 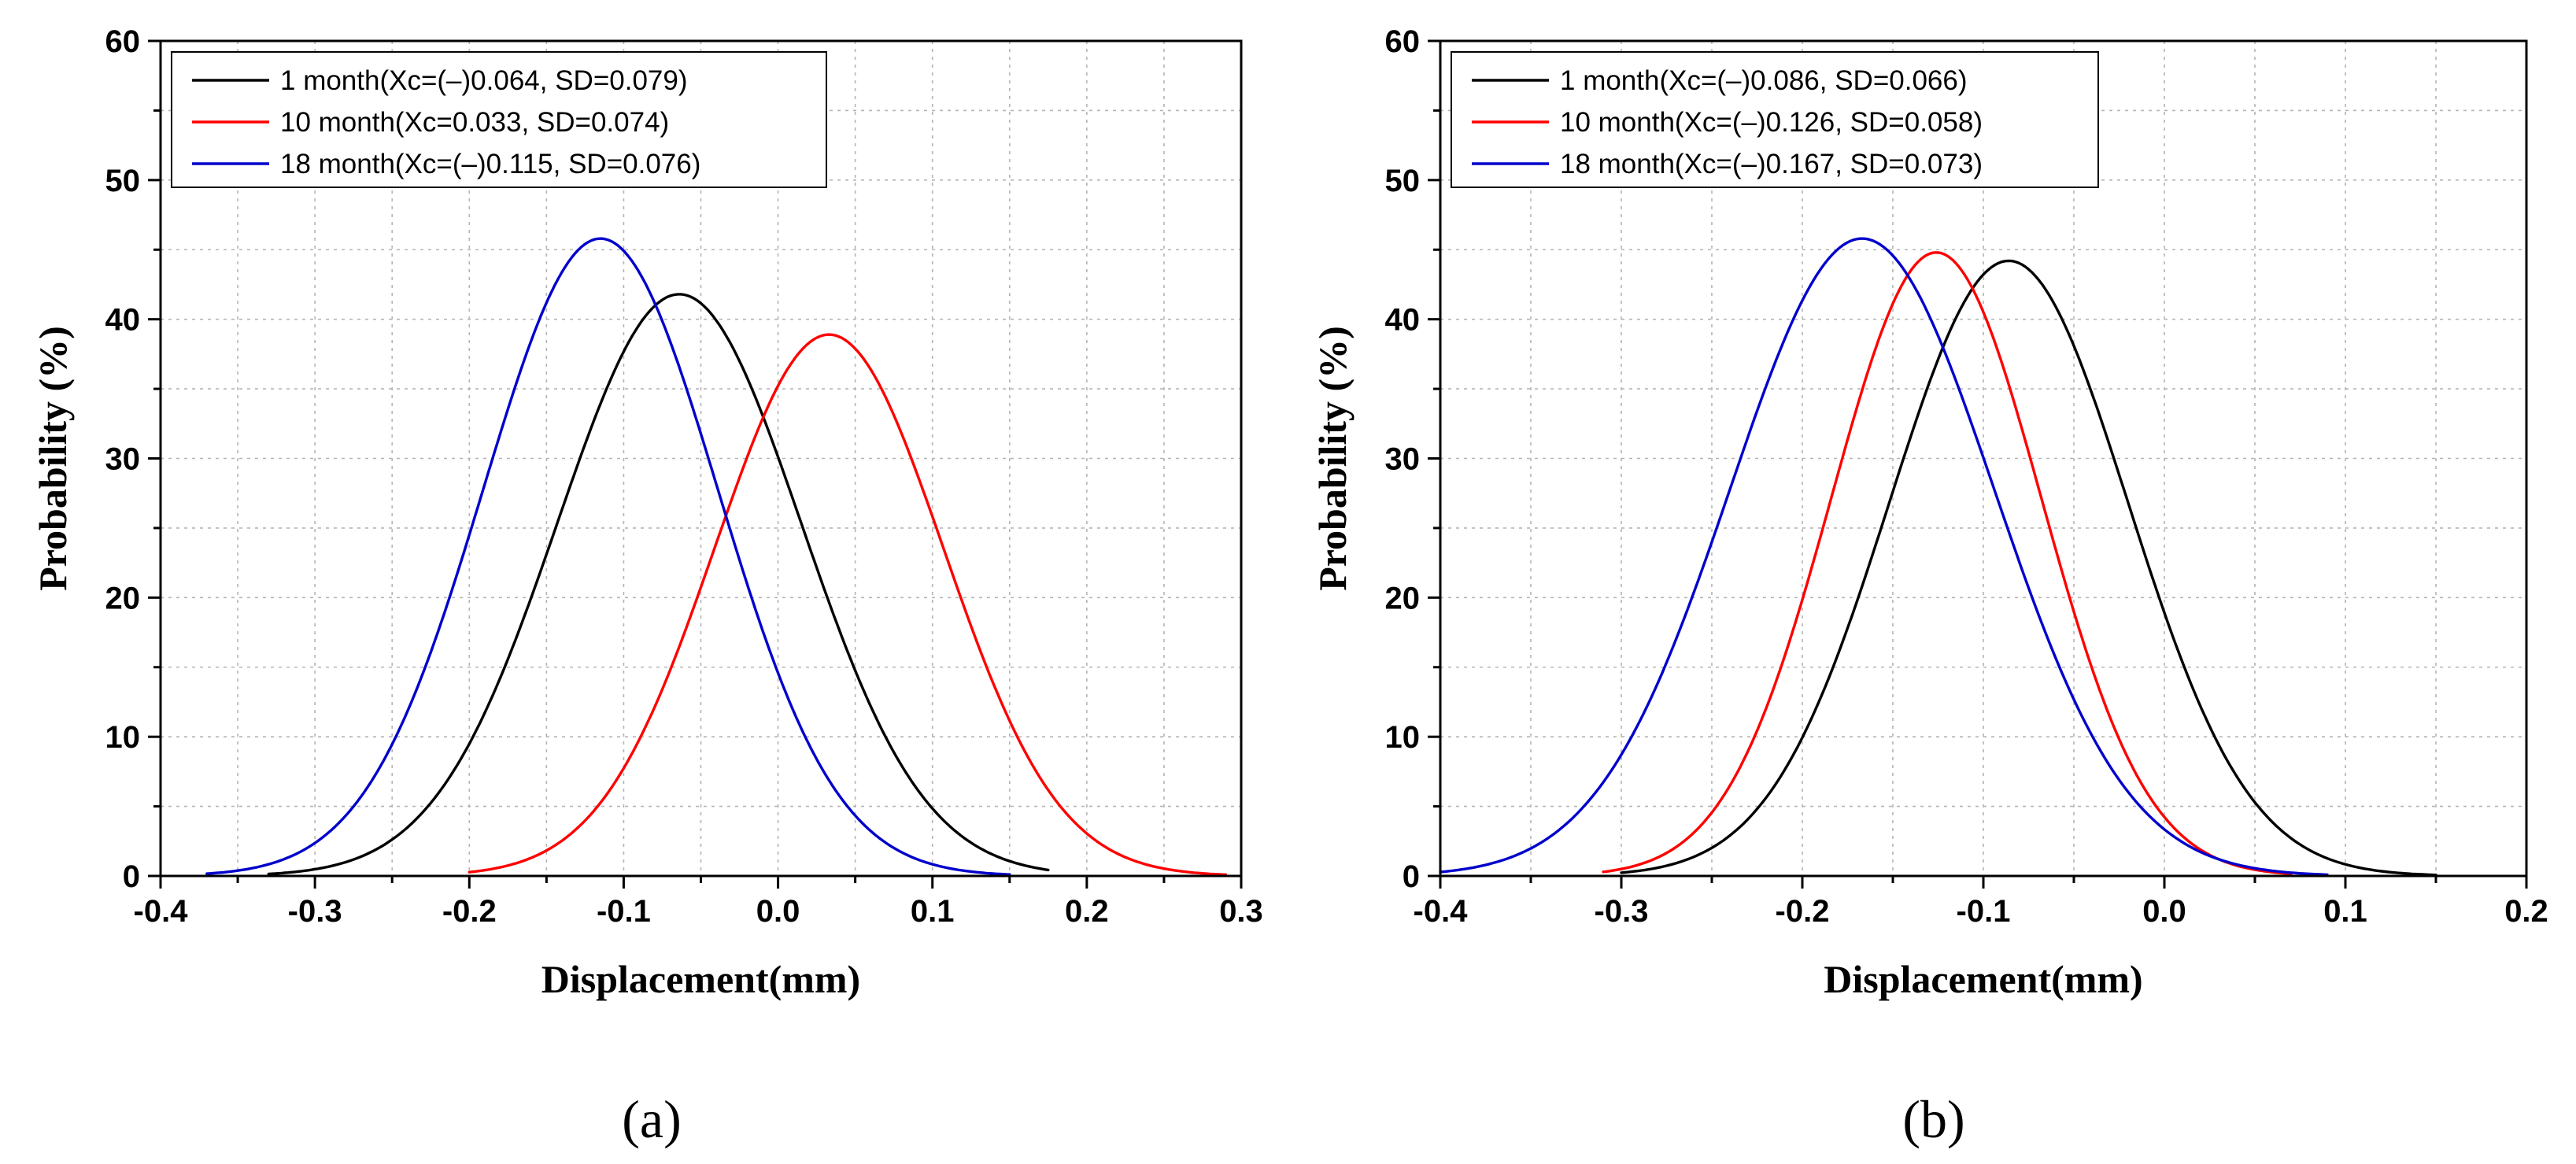 I want to click on panel-label: (a), so click(x=651, y=1119).